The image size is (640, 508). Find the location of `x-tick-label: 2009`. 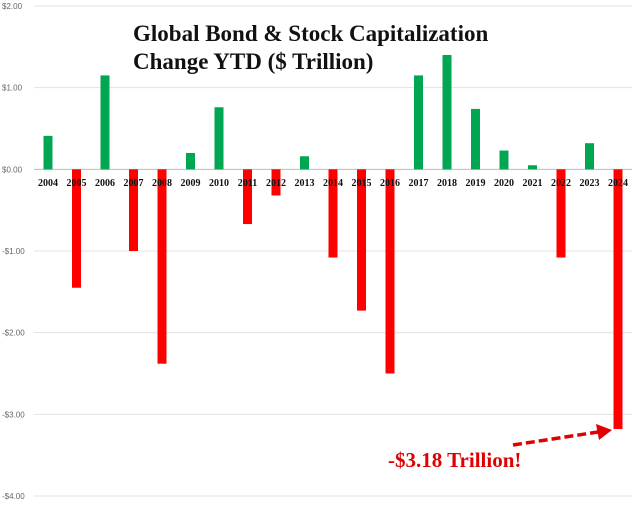

x-tick-label: 2009 is located at coordinates (191, 183).